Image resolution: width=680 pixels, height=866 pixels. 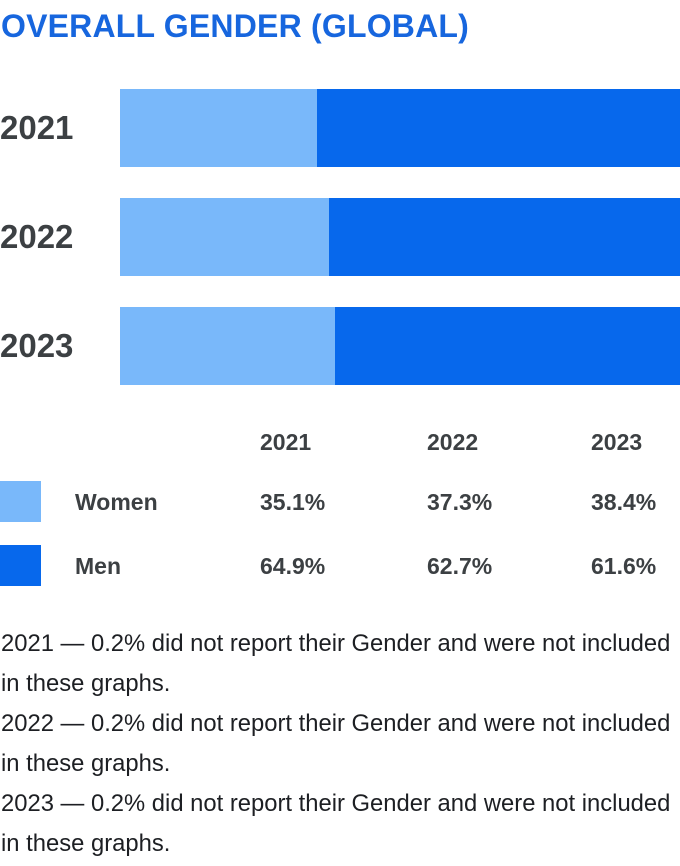 I want to click on bar-row-2021: 2021, so click(x=340, y=128).